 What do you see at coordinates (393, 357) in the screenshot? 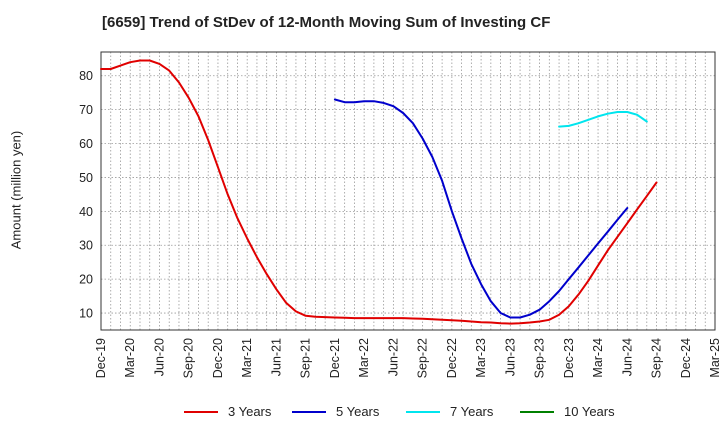
I see `x-tick-label: Jun-22` at bounding box center [393, 357].